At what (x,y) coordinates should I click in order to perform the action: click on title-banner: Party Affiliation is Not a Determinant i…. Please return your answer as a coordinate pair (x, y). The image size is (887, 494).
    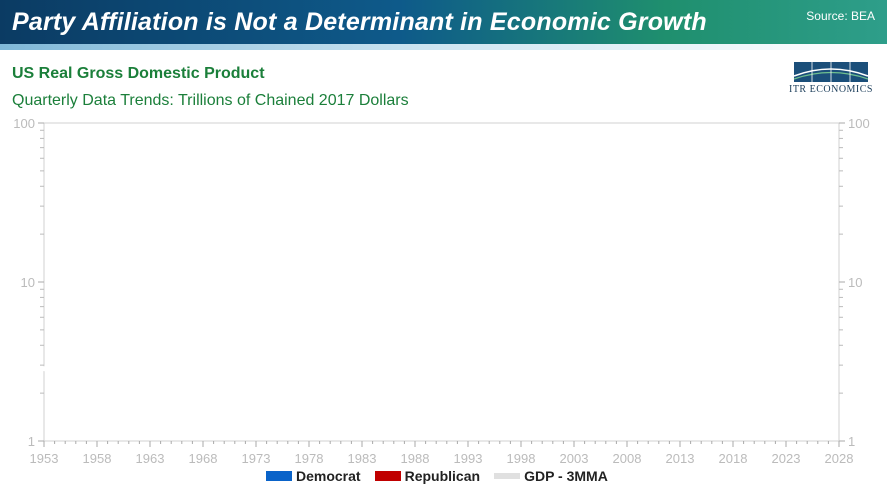
    Looking at the image, I should click on (443, 22).